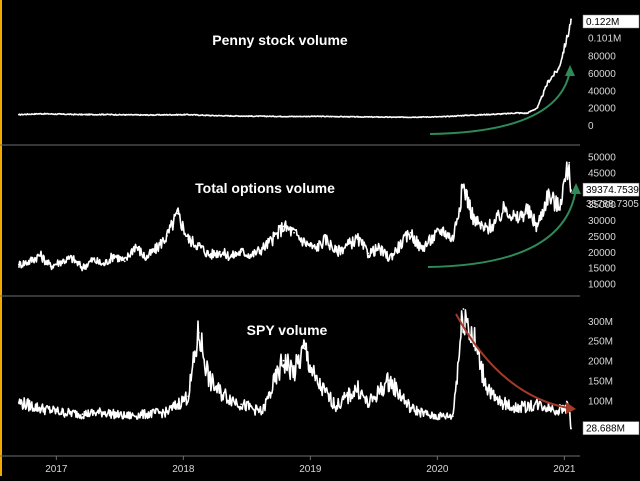 This screenshot has height=481, width=640. Describe the element at coordinates (602, 221) in the screenshot. I see `panel-2-y-tick-label: 30000` at that location.